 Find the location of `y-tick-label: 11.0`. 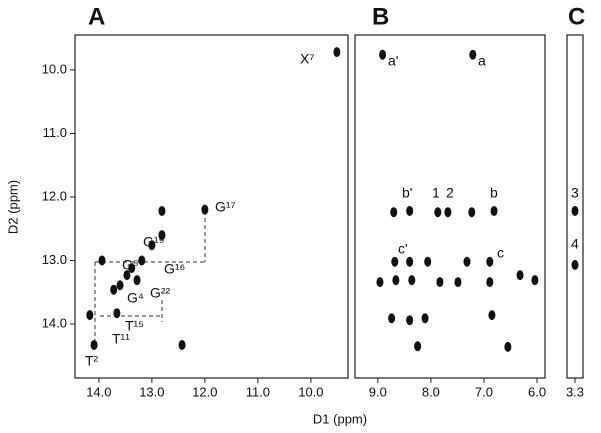

y-tick-label: 11.0 is located at coordinates (55, 132).